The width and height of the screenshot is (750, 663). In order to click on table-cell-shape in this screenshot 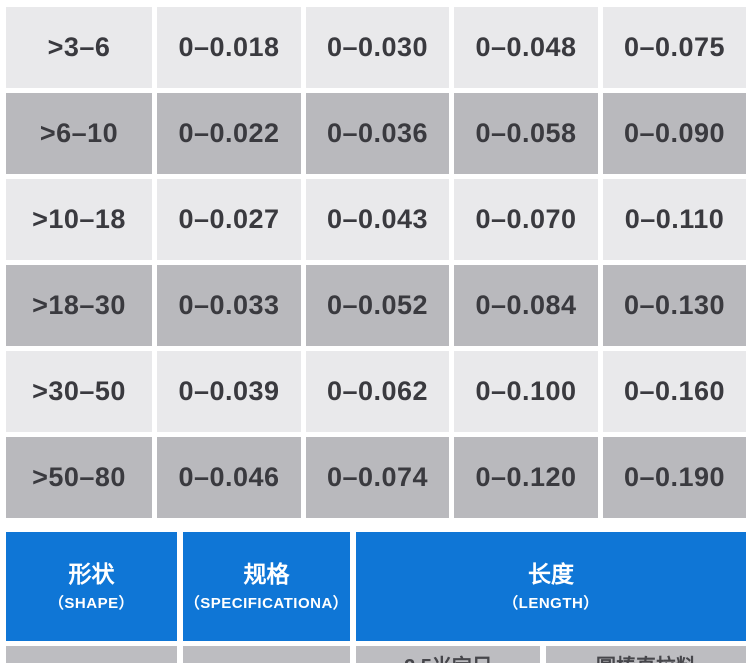, I will do `click(91, 654)`.